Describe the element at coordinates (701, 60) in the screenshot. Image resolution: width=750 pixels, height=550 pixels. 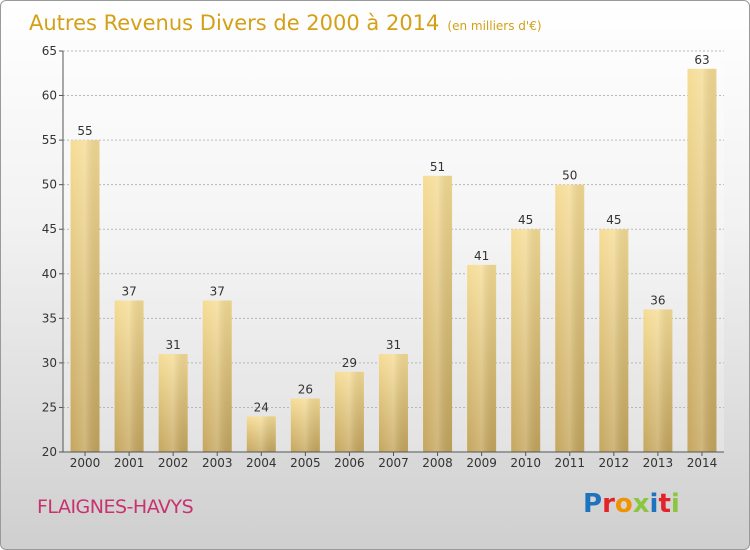
I see `data-label: 63` at that location.